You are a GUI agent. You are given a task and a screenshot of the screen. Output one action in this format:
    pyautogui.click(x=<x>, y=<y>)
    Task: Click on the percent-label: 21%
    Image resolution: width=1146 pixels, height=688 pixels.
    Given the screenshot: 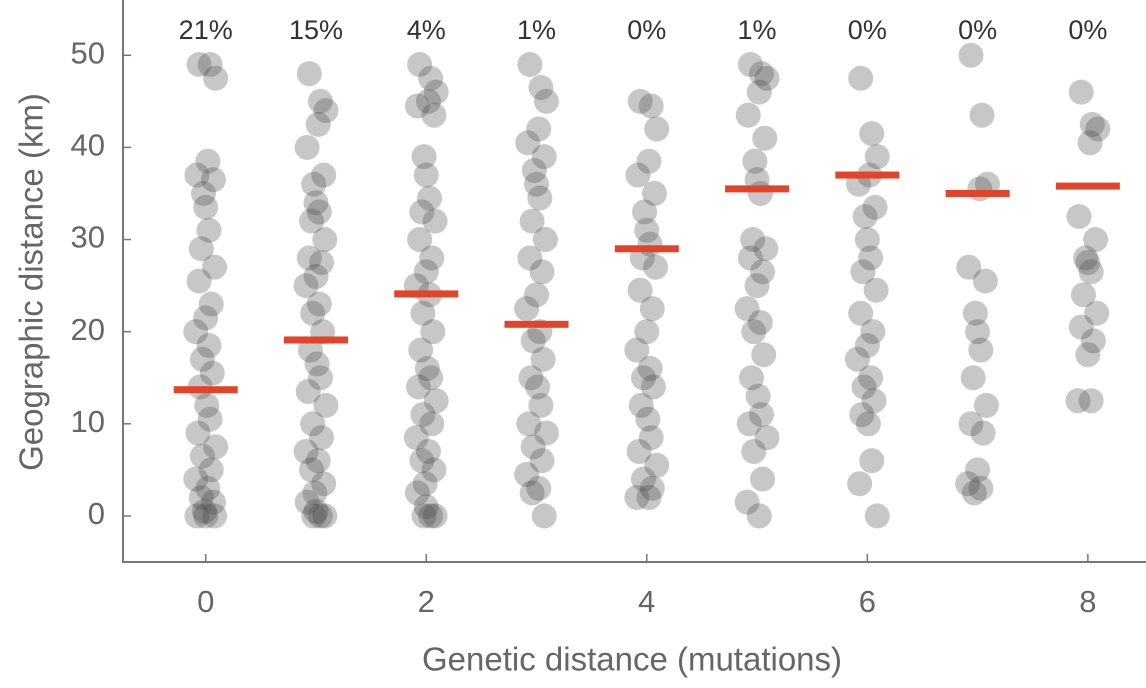 What is the action you would take?
    pyautogui.click(x=206, y=30)
    